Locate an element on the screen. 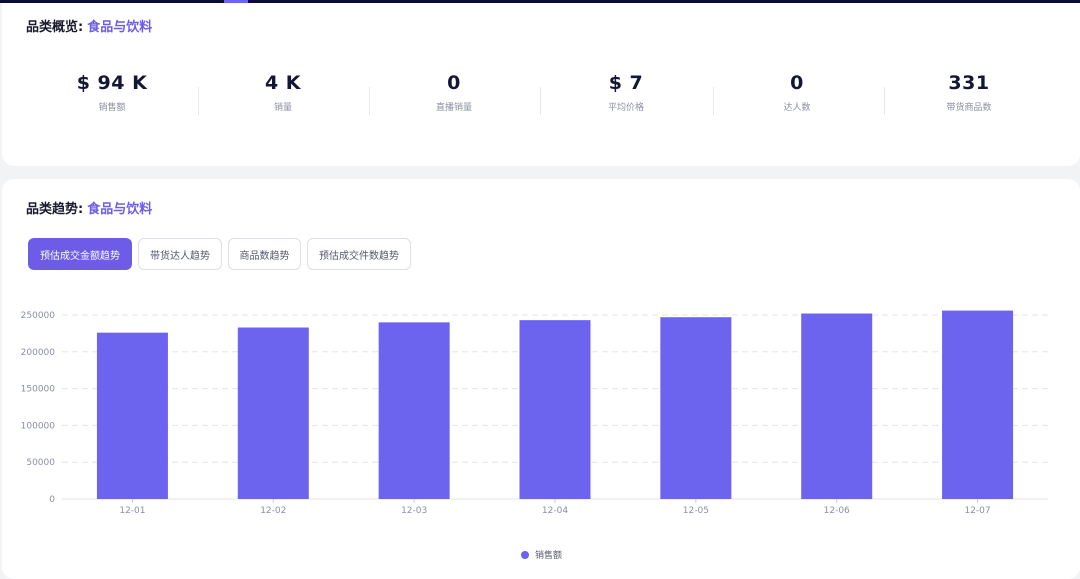 The height and width of the screenshot is (579, 1080). x-tick-label: 12-04 is located at coordinates (555, 511).